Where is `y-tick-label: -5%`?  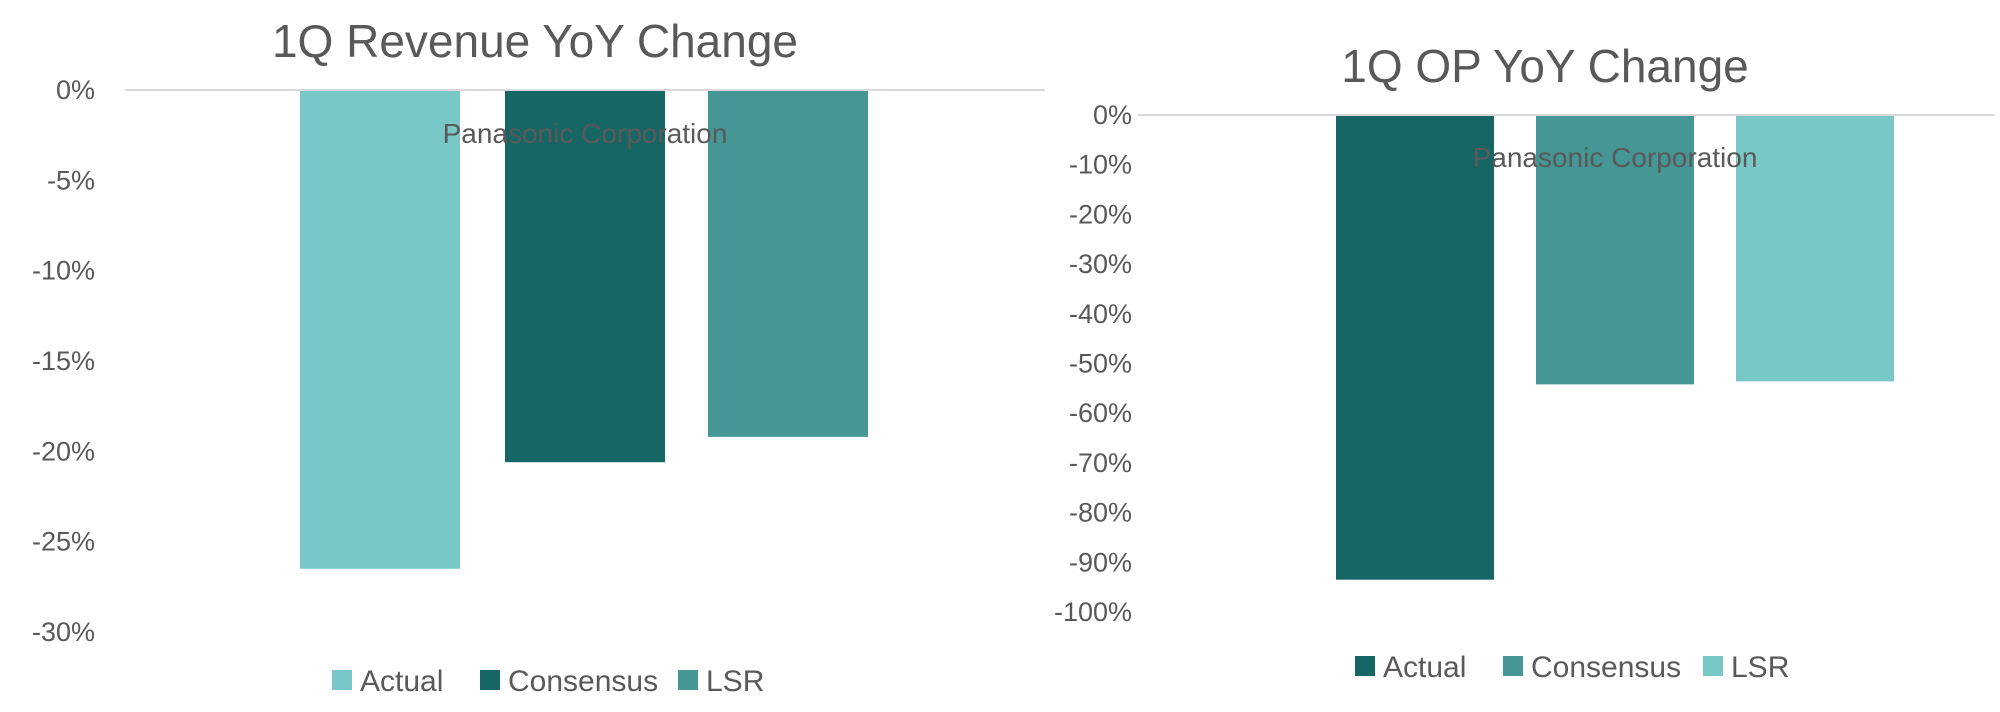 y-tick-label: -5% is located at coordinates (71, 180).